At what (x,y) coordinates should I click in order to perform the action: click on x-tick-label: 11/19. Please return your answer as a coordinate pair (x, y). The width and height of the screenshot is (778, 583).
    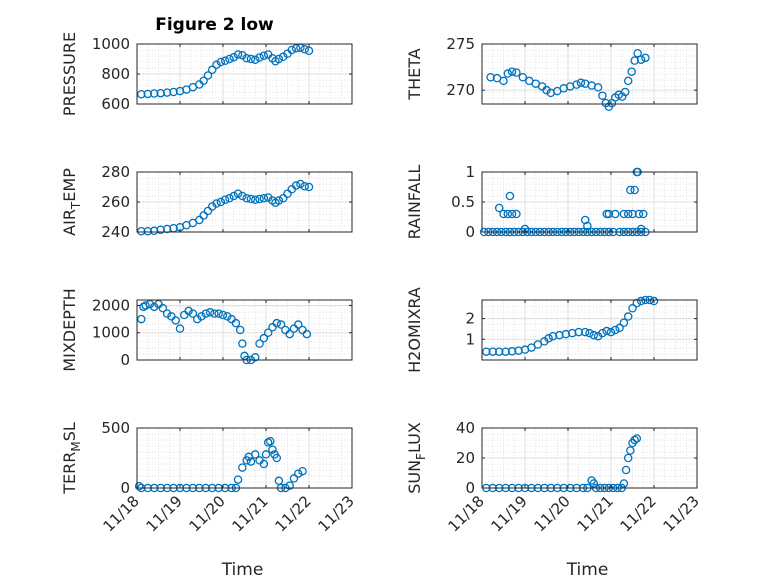
    Looking at the image, I should click on (509, 513).